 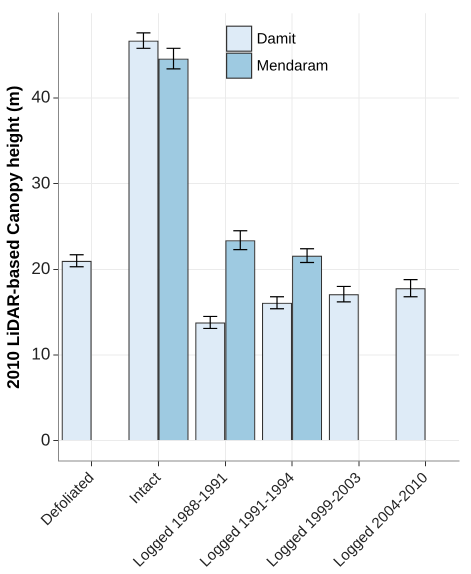 I want to click on y-axis-title: 2010 LiDAR-based Canopy height (m), so click(x=13, y=237).